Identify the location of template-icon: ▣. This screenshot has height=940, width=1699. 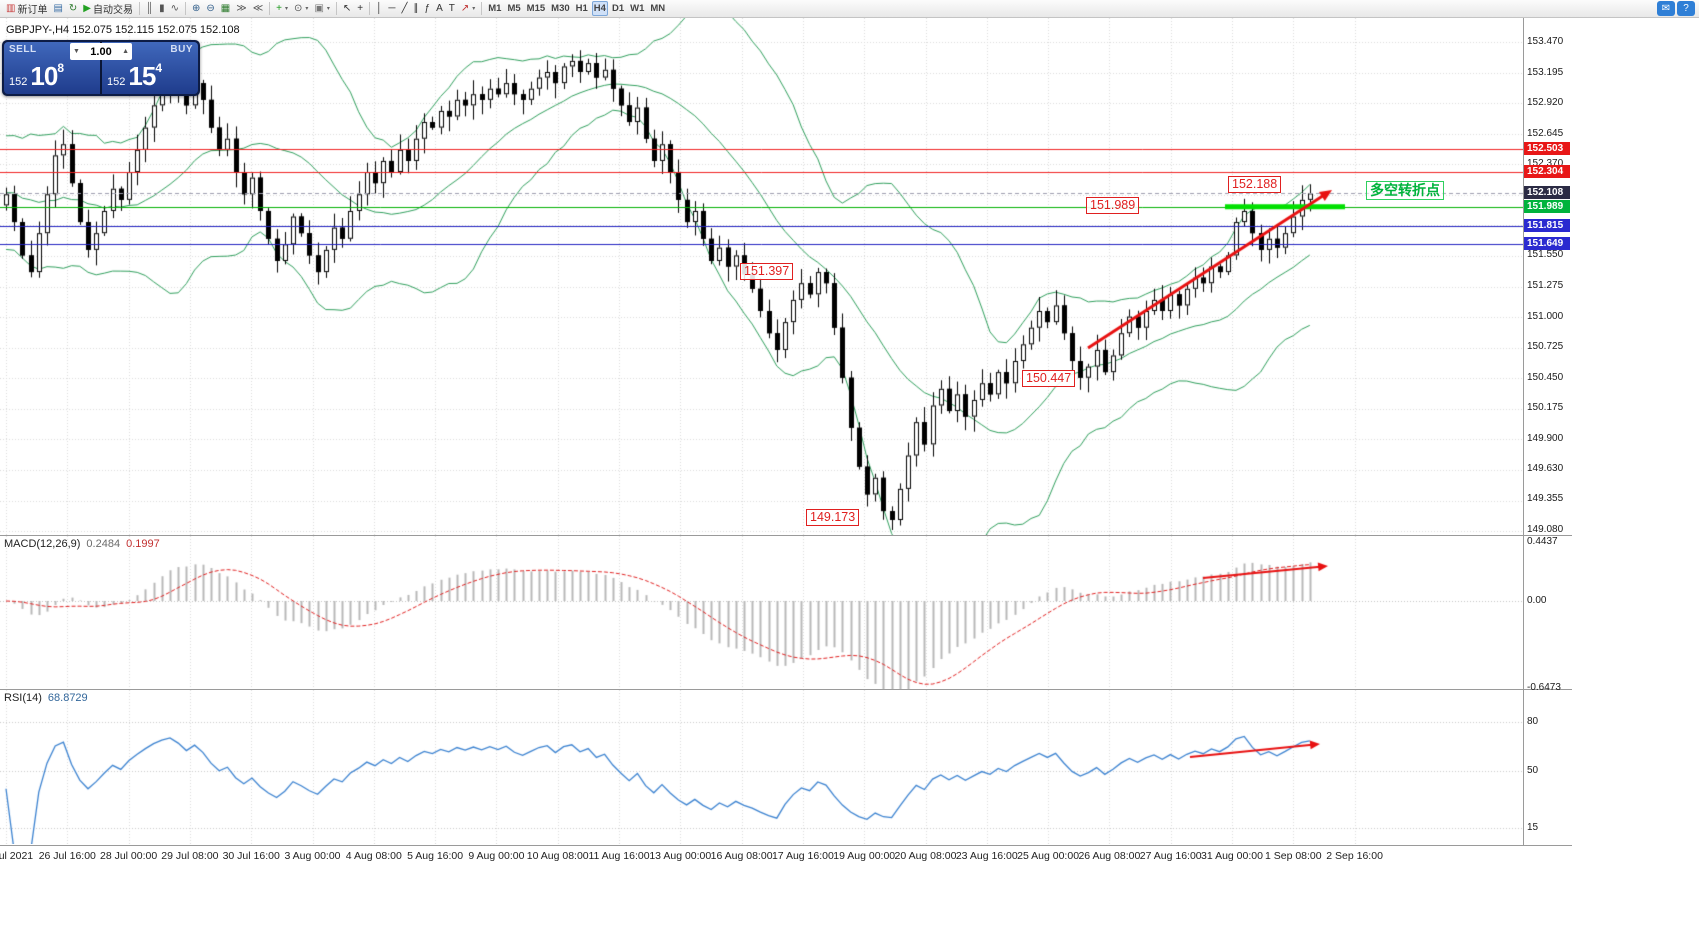
(319, 8).